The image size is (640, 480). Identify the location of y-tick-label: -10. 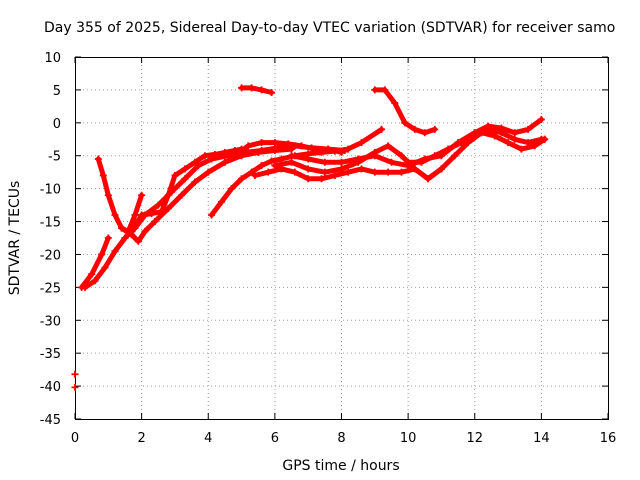
(50, 190).